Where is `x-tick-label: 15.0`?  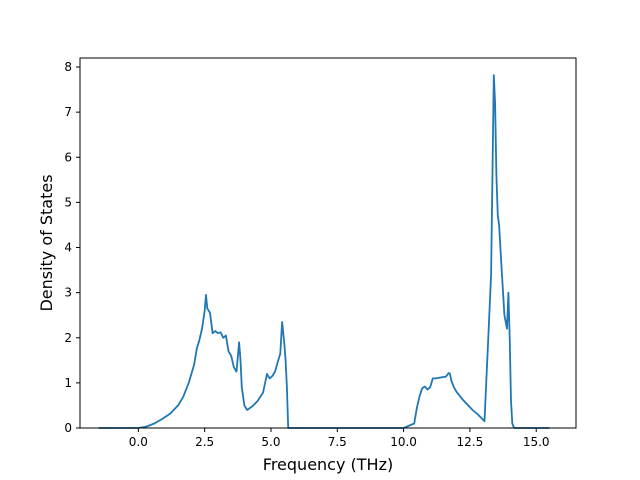
x-tick-label: 15.0 is located at coordinates (536, 442).